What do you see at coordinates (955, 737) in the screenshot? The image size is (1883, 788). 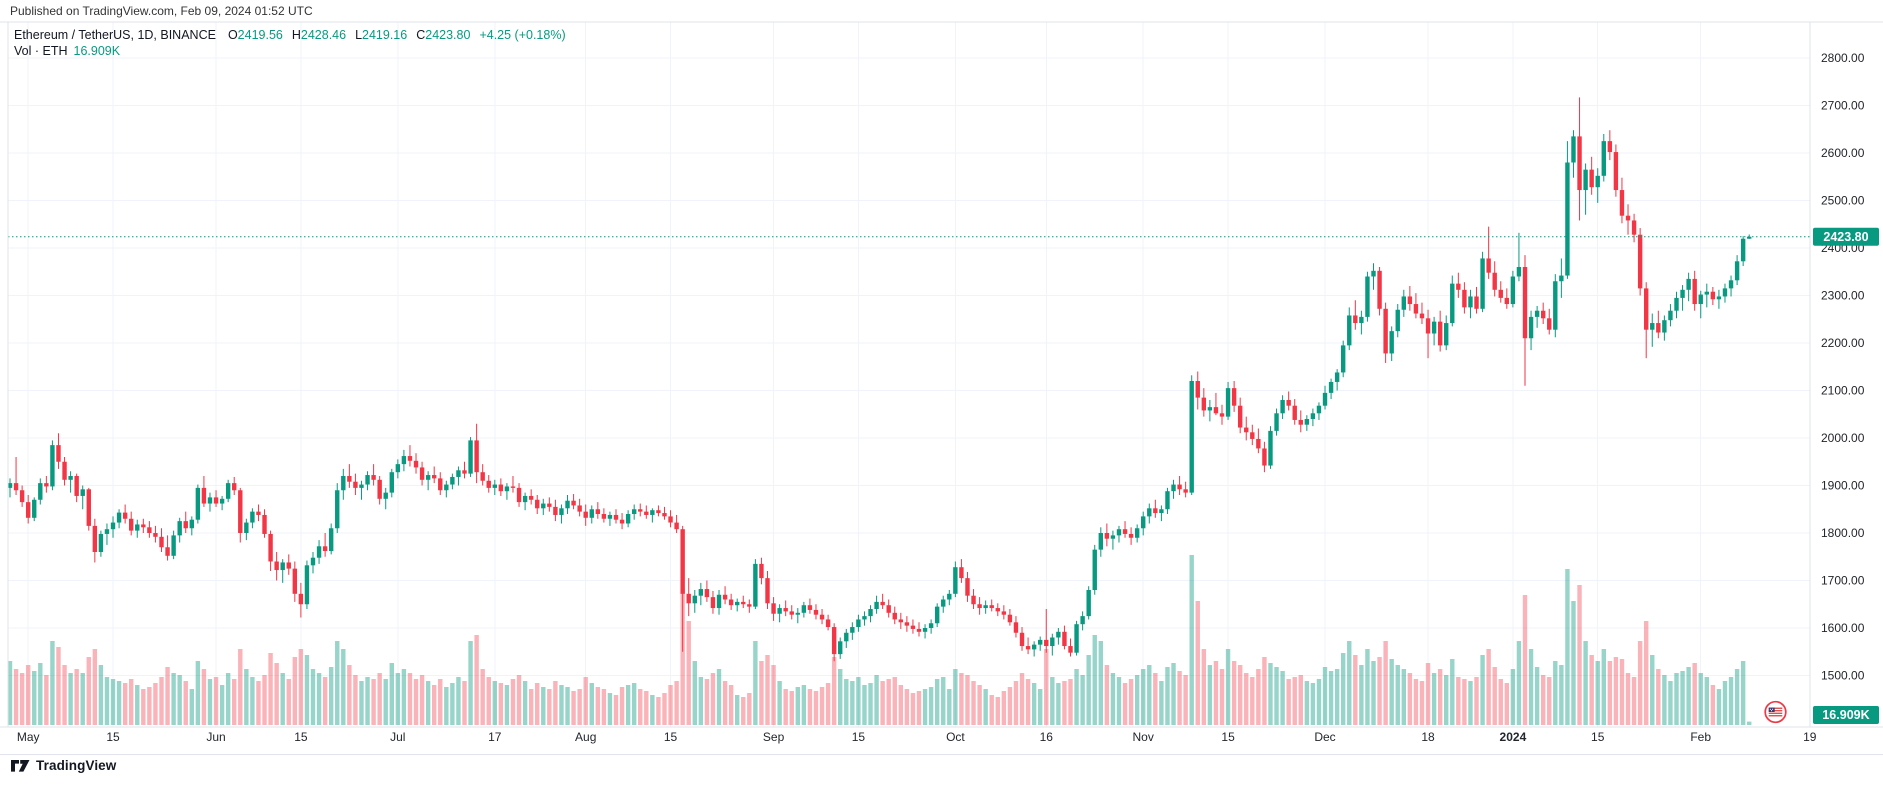 I see `time-axis-label: Oct` at bounding box center [955, 737].